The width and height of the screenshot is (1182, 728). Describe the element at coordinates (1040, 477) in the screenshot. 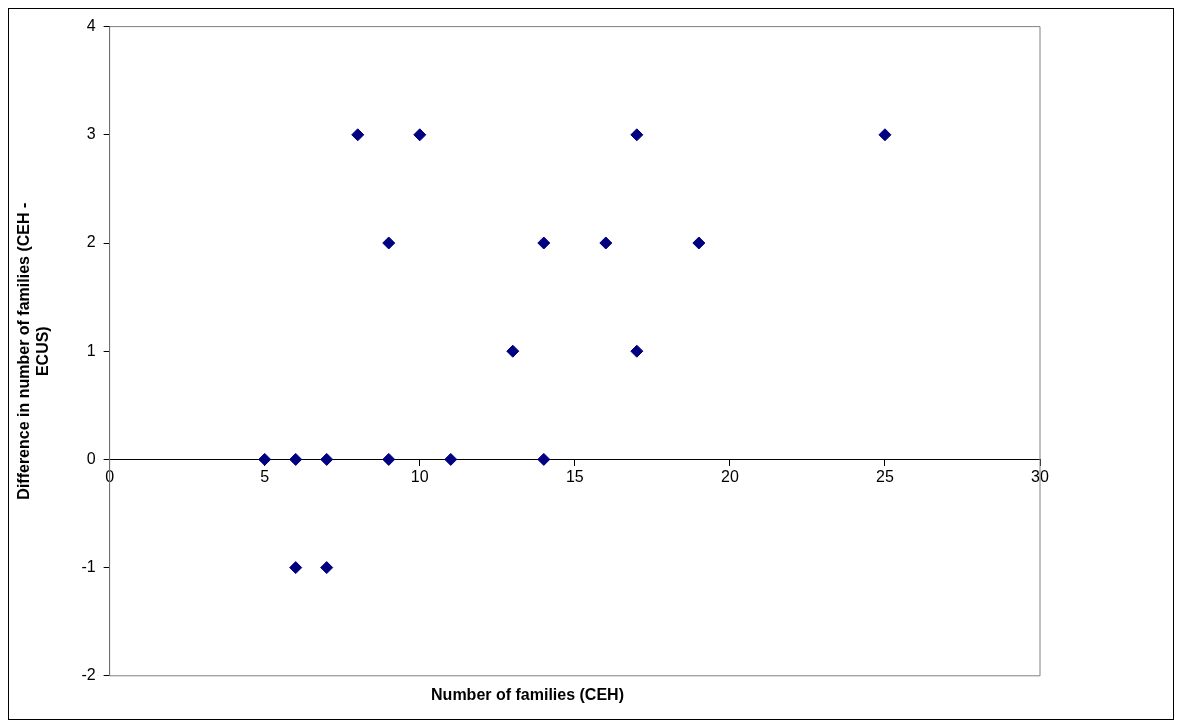

I see `x-tick-label: 30` at that location.